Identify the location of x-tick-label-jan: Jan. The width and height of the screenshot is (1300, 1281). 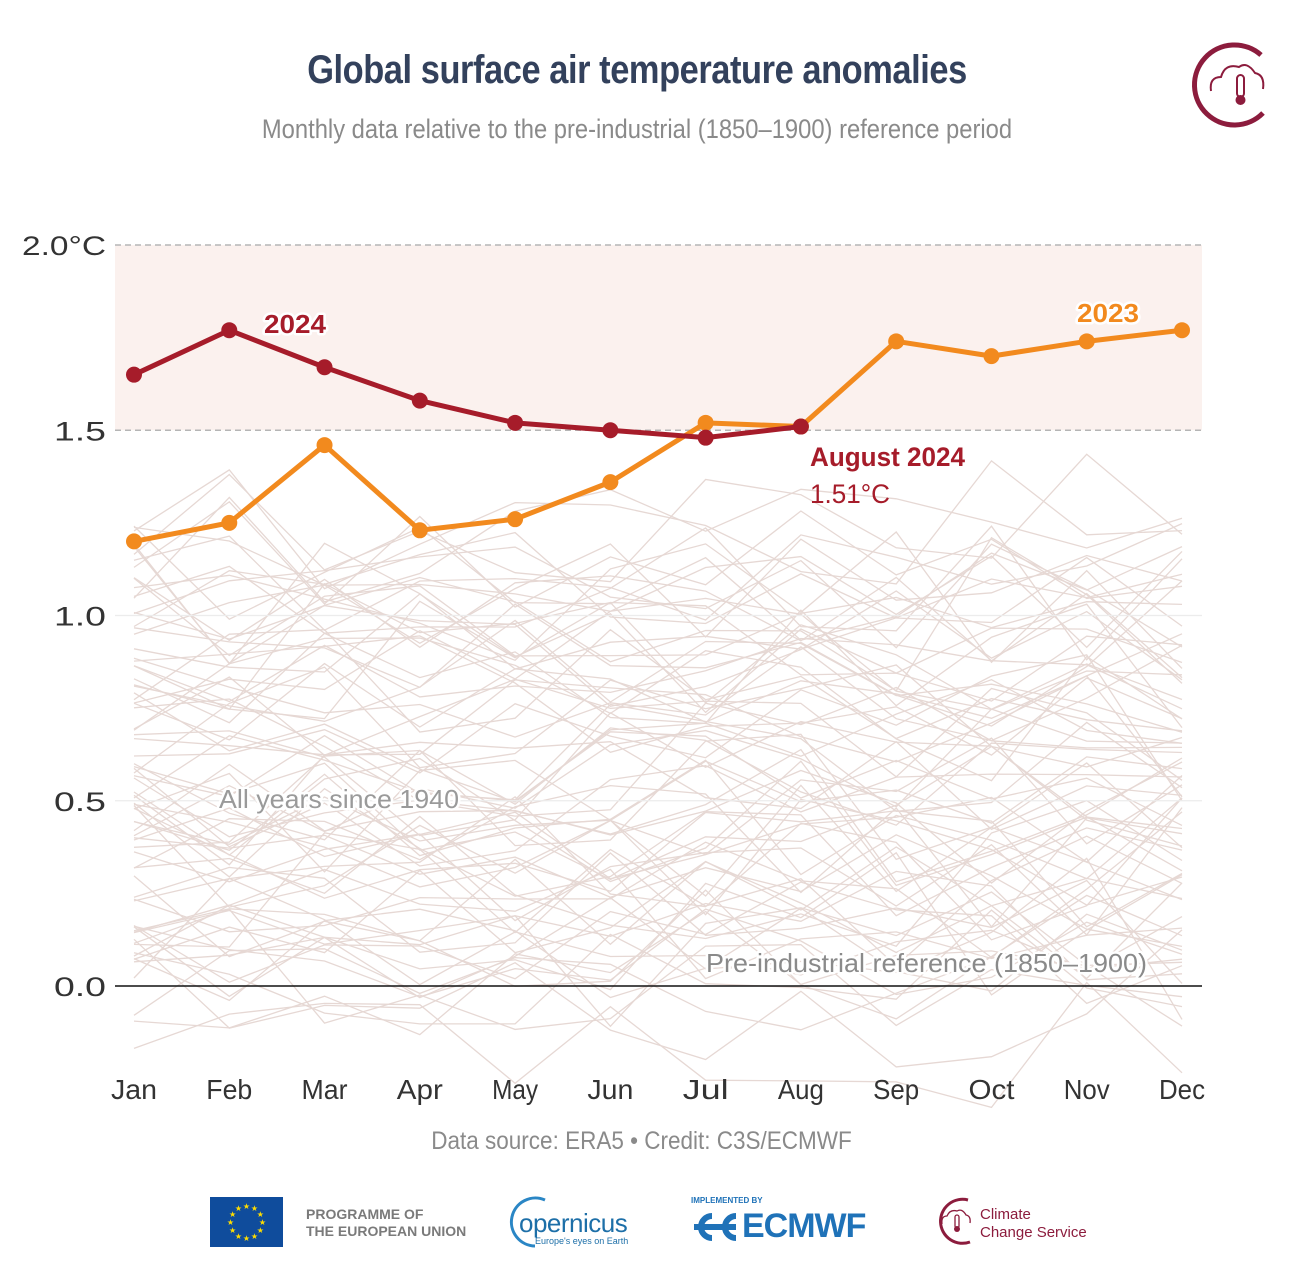
(134, 1089).